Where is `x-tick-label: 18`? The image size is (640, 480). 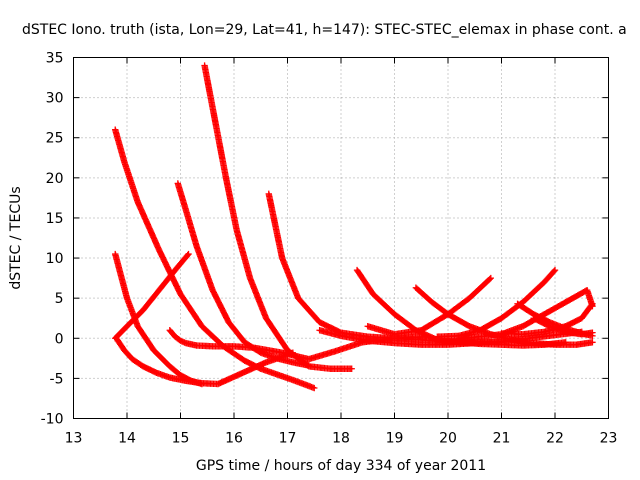 x-tick-label: 18 is located at coordinates (341, 439).